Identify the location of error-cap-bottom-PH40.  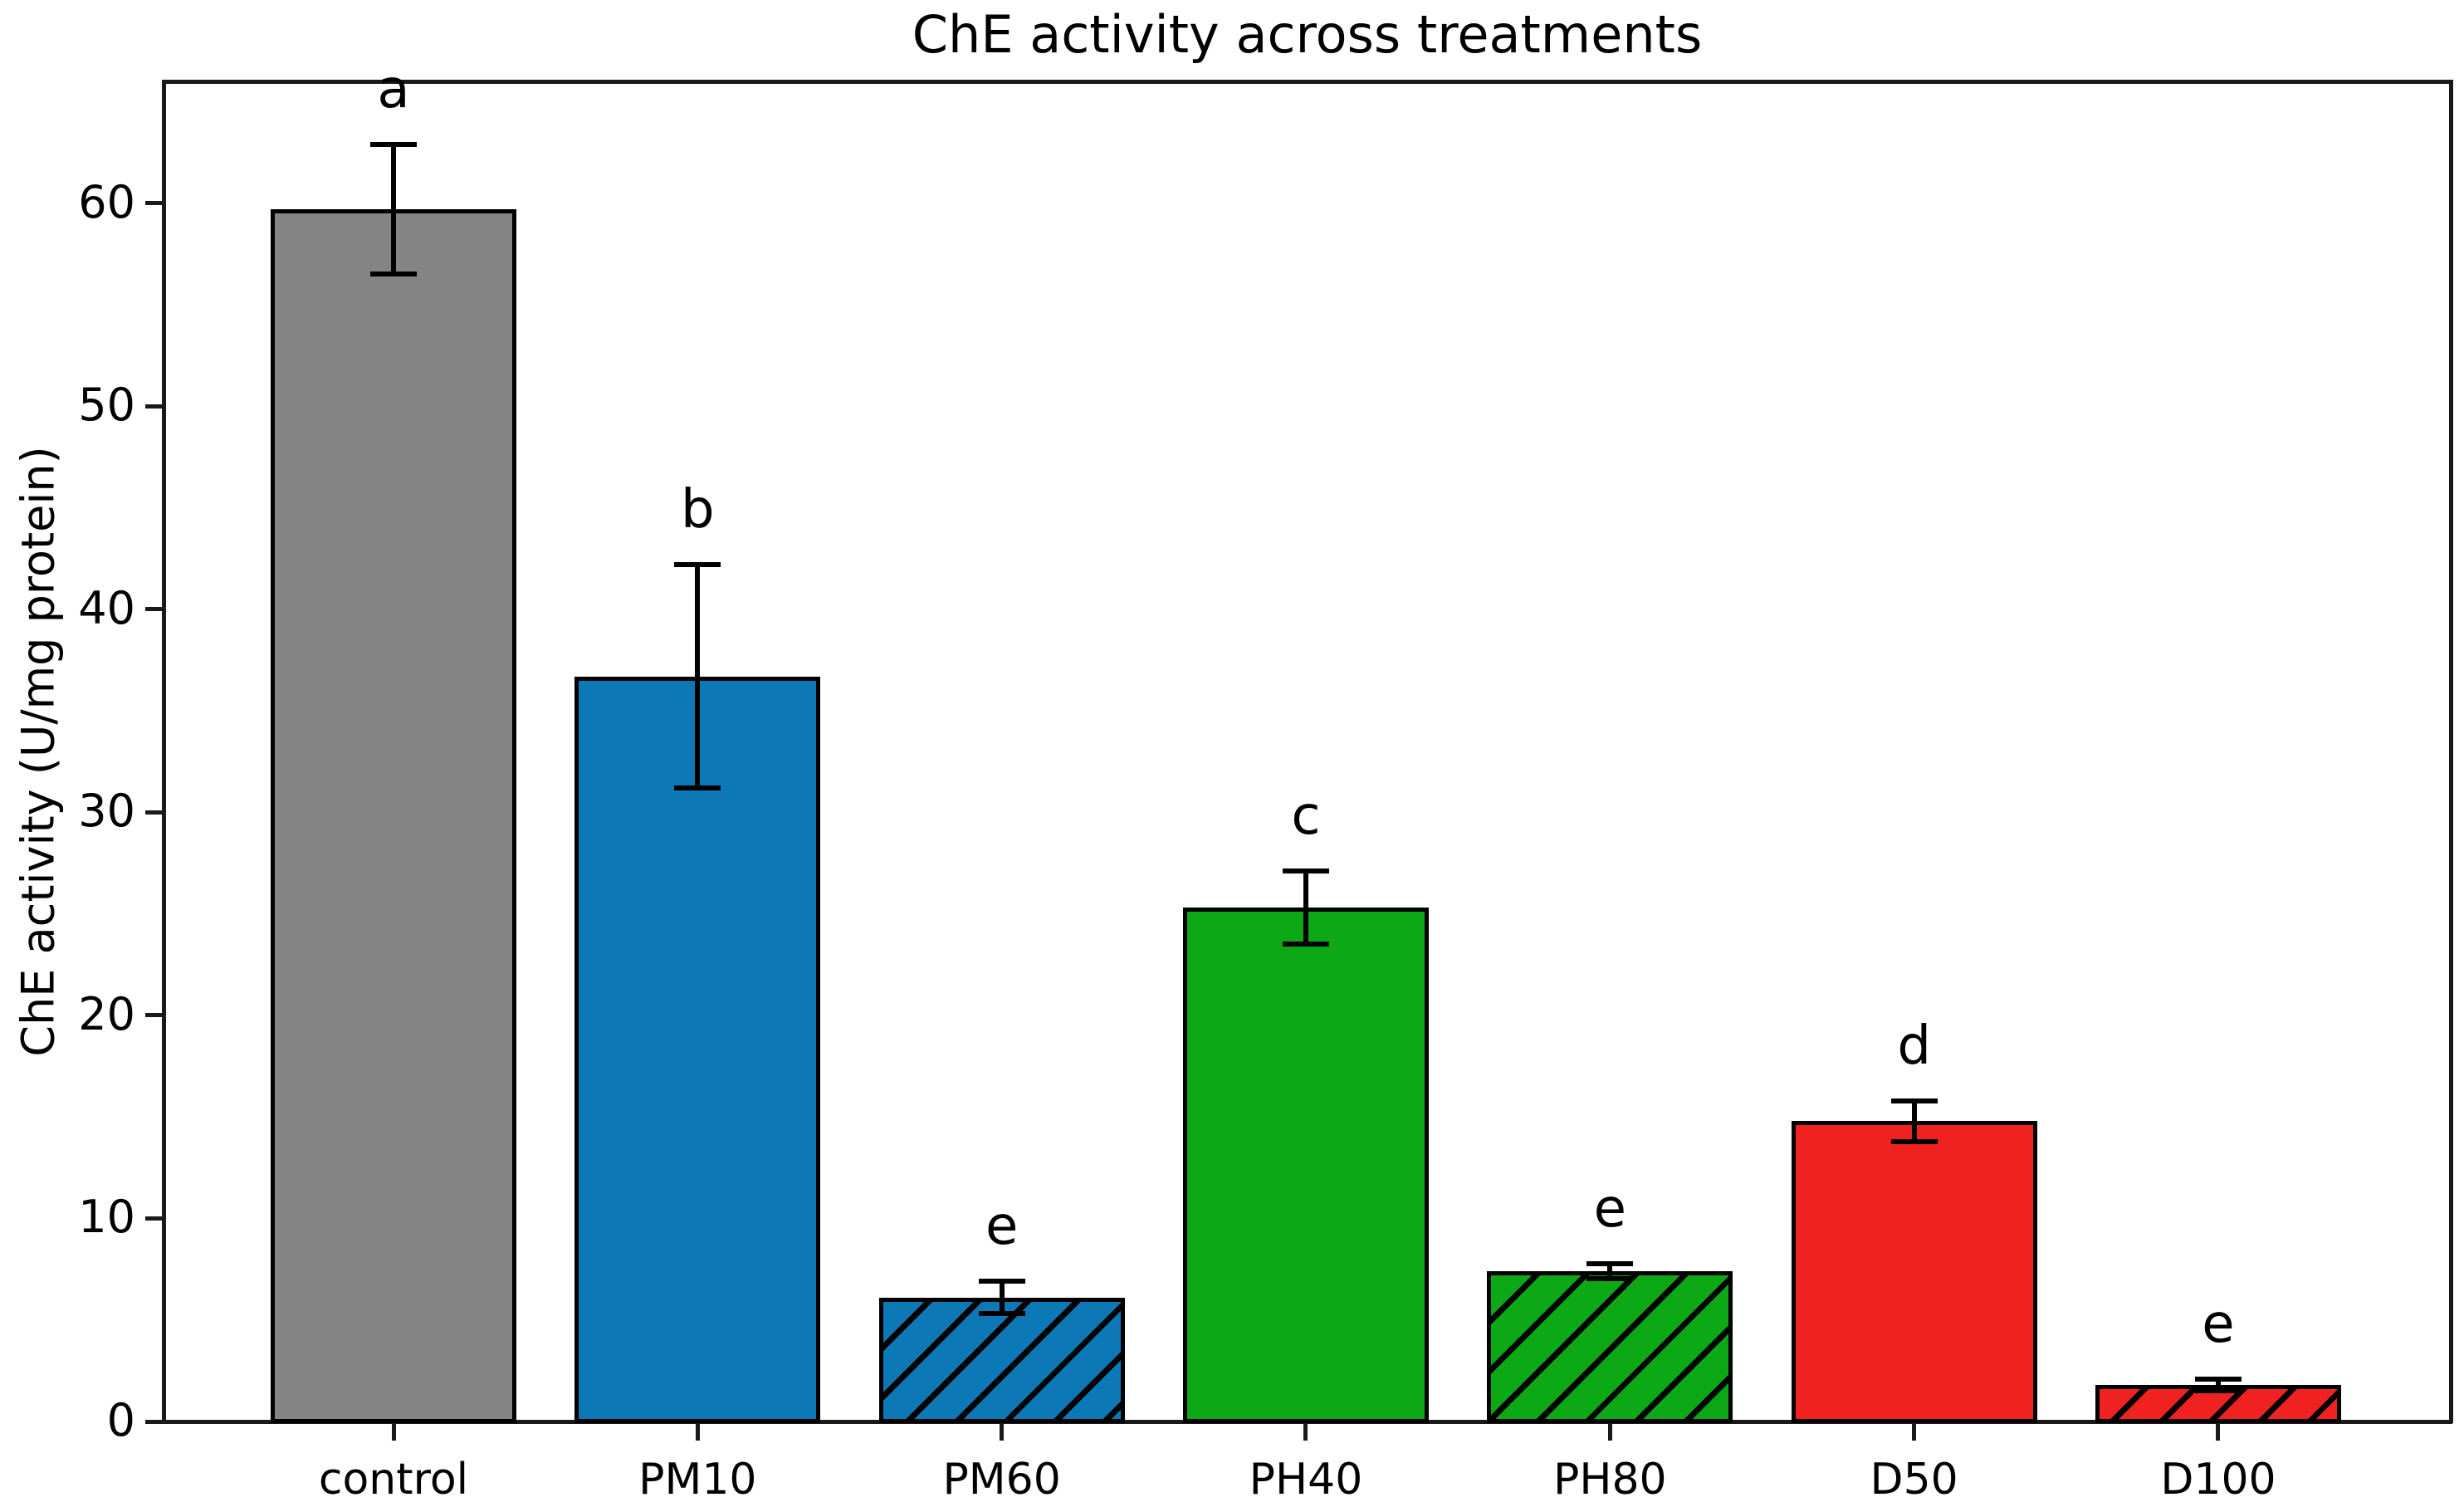
(1306, 945).